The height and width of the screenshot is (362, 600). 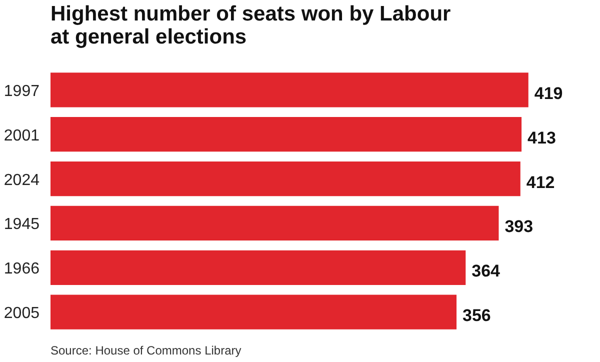 I want to click on y-tick-label: 2005, so click(x=22, y=313).